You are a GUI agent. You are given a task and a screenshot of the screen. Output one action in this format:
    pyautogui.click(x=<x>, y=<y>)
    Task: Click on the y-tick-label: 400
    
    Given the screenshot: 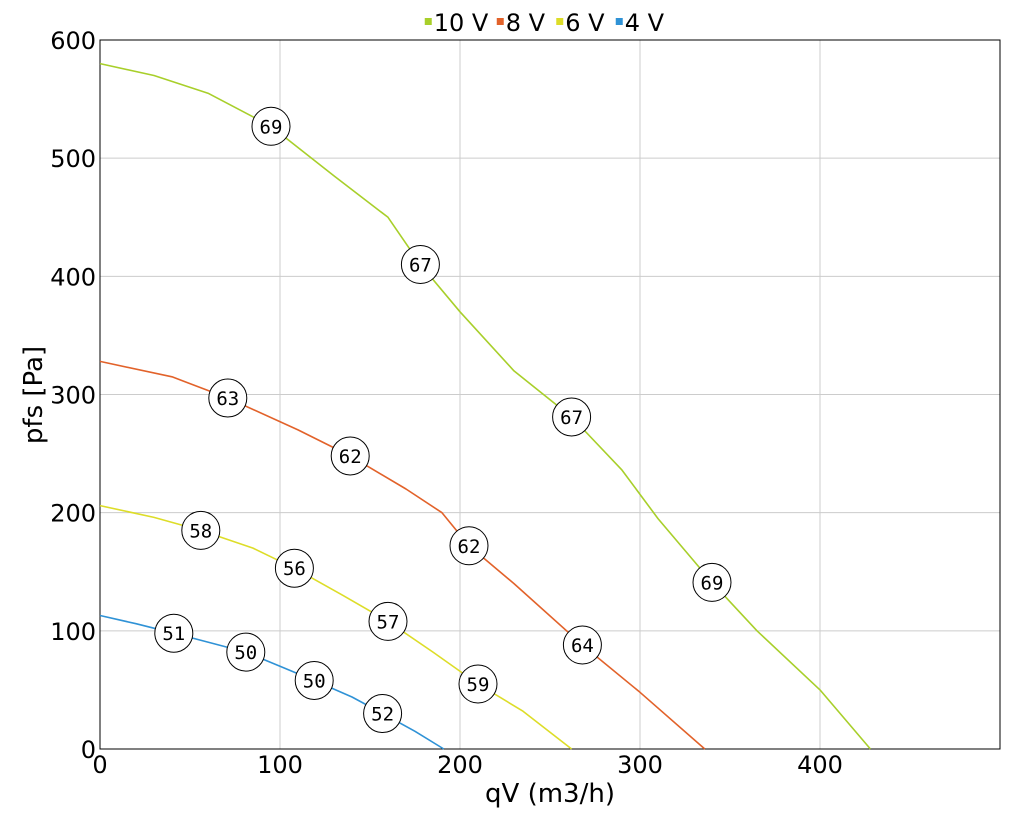 What is the action you would take?
    pyautogui.click(x=73, y=277)
    